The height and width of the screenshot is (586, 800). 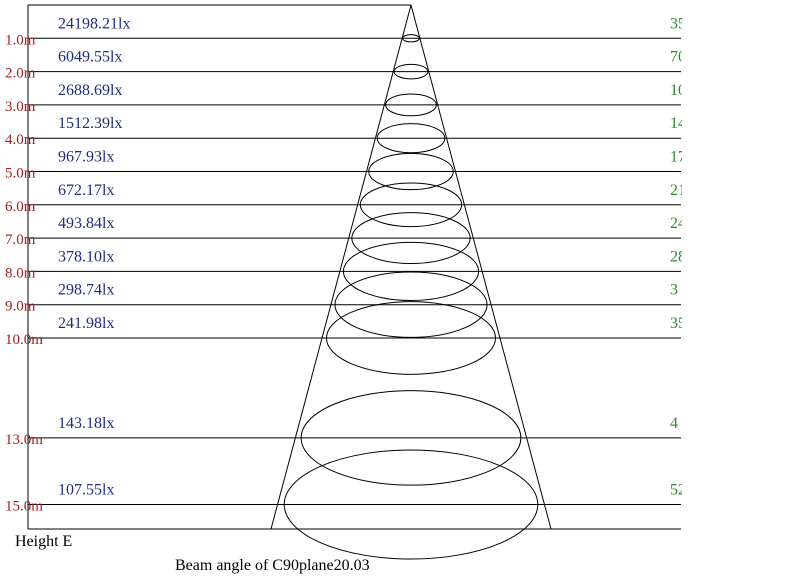 I want to click on height-label-4: 4.0m, so click(x=20, y=140).